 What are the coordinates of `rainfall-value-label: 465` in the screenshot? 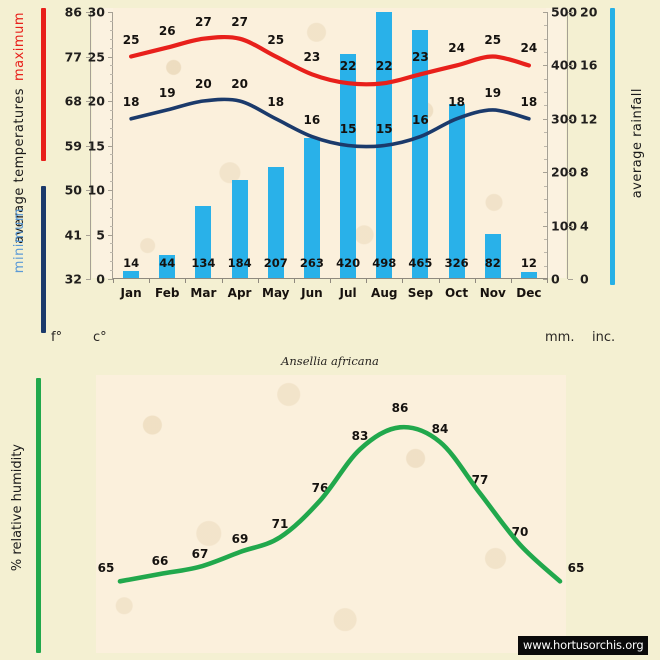 It's located at (420, 263).